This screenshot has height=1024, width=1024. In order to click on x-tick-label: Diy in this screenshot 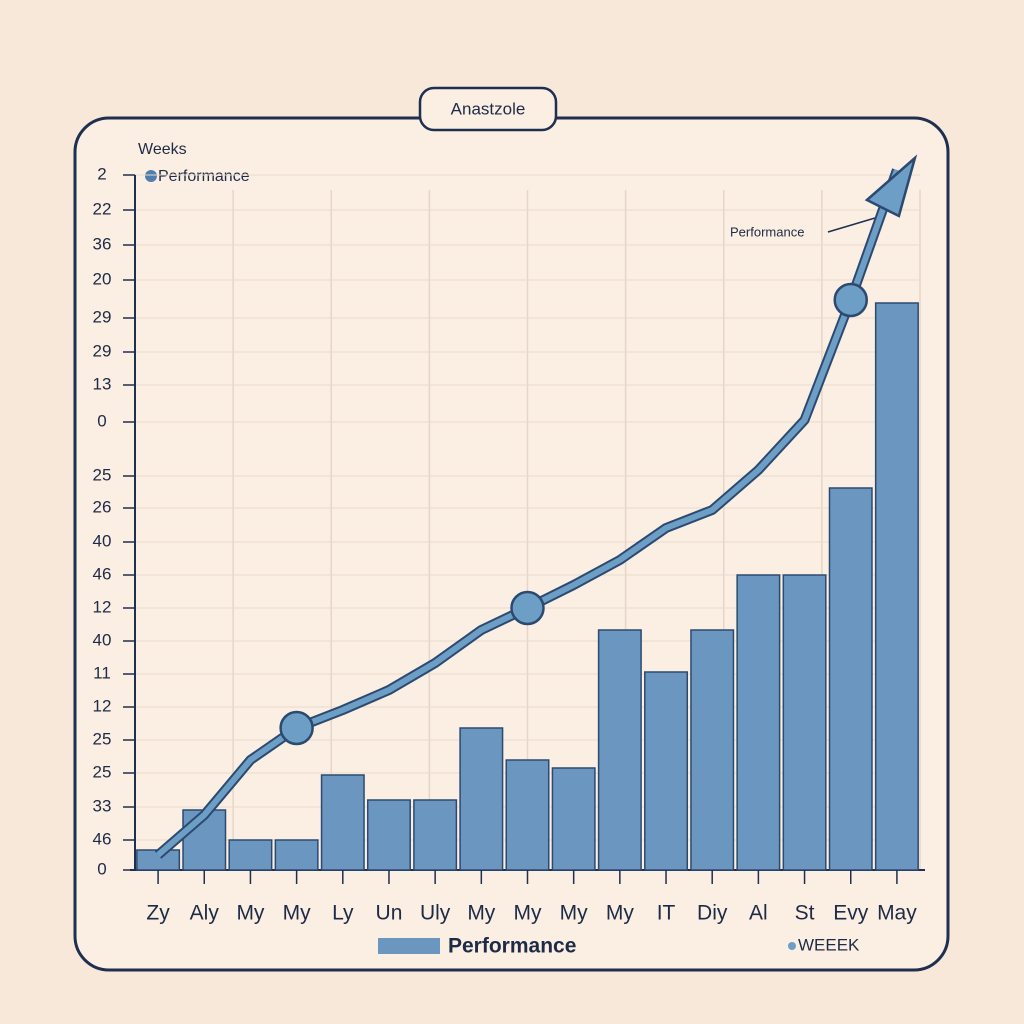, I will do `click(712, 913)`.